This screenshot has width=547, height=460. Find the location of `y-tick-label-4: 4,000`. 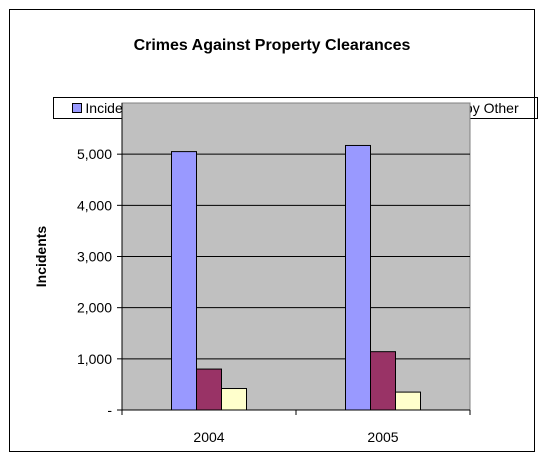

y-tick-label-4: 4,000 is located at coordinates (94, 205).